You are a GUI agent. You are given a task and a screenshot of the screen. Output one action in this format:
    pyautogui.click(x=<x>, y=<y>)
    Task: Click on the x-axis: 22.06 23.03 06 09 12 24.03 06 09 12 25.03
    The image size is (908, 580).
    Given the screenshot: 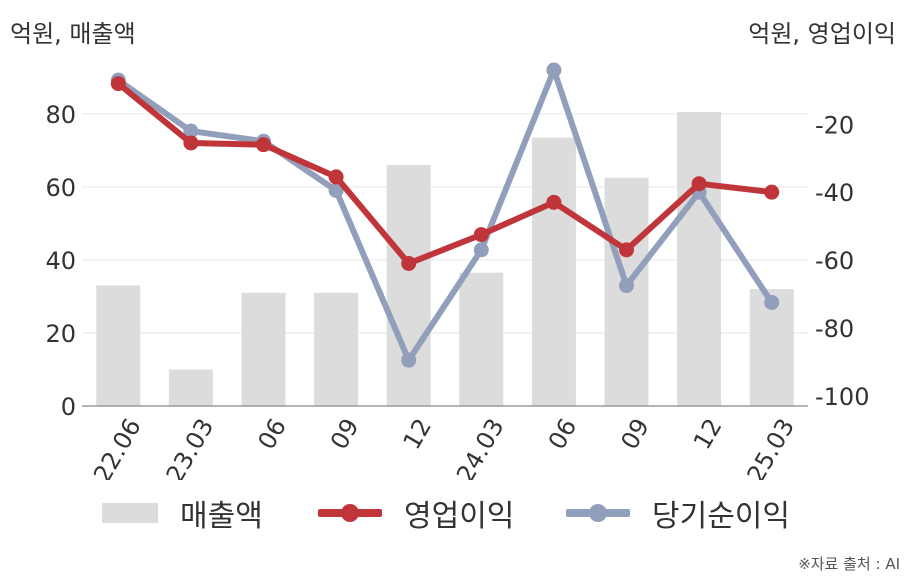 What is the action you would take?
    pyautogui.click(x=444, y=447)
    